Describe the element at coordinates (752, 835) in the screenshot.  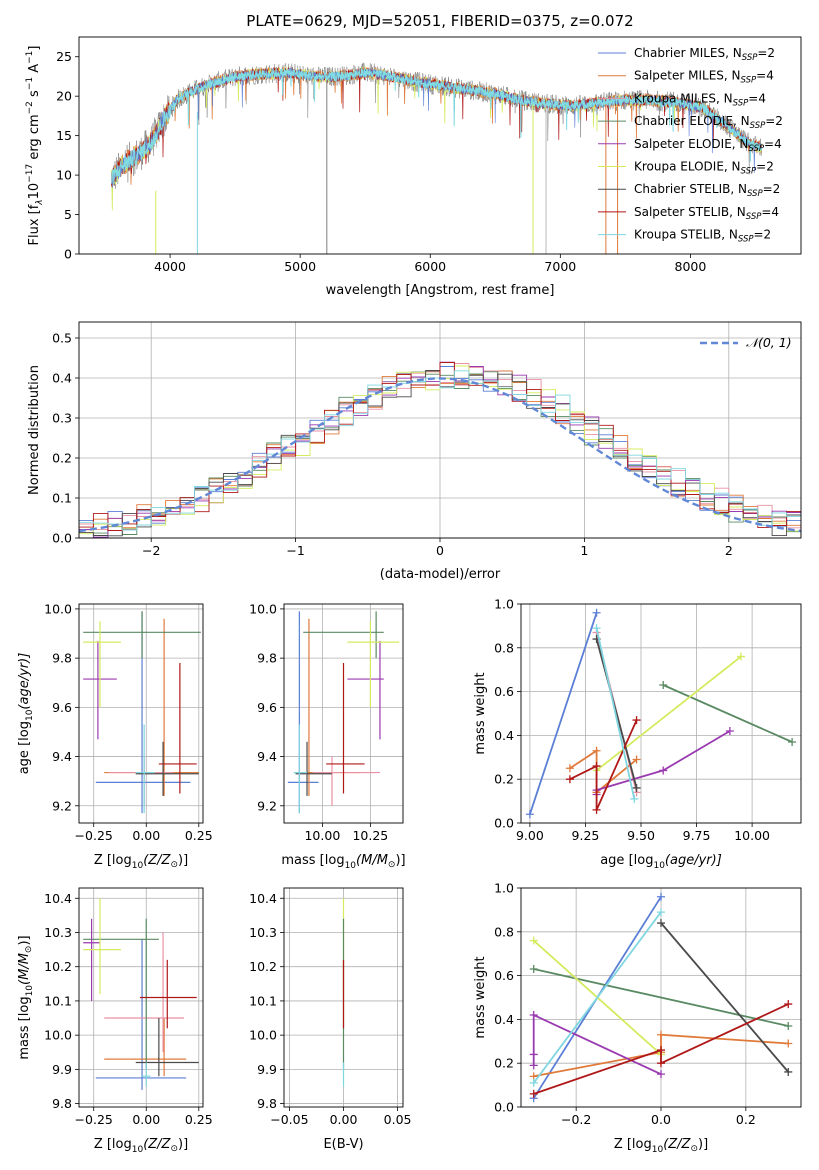
I see `x-tick-label: 10.00` at that location.